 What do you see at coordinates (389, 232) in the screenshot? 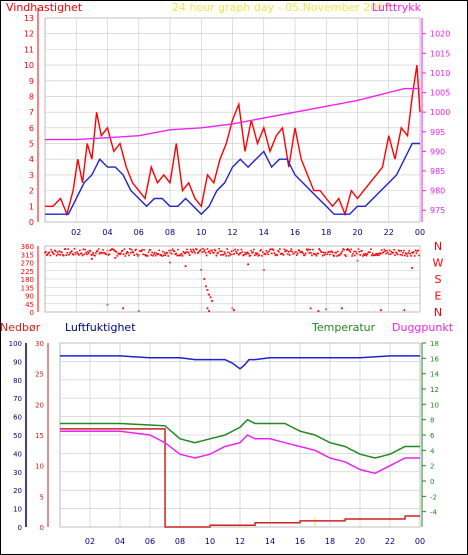
I see `wind-x-tick-label: 22` at bounding box center [389, 232].